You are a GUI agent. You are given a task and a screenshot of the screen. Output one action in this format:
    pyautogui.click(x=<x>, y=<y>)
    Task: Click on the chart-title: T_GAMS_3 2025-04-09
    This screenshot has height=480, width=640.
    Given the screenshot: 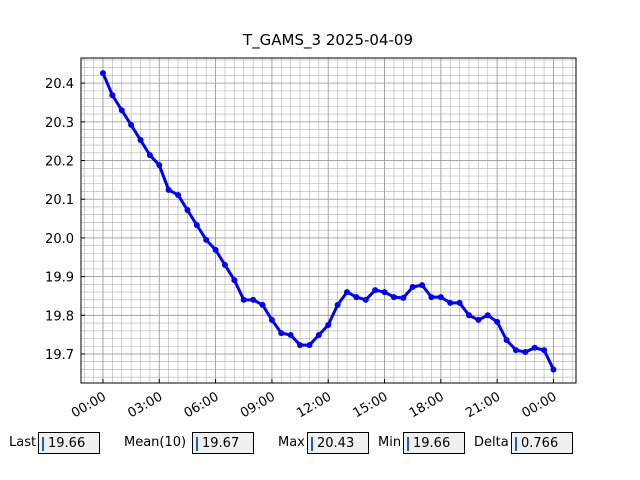 What is the action you would take?
    pyautogui.click(x=327, y=40)
    